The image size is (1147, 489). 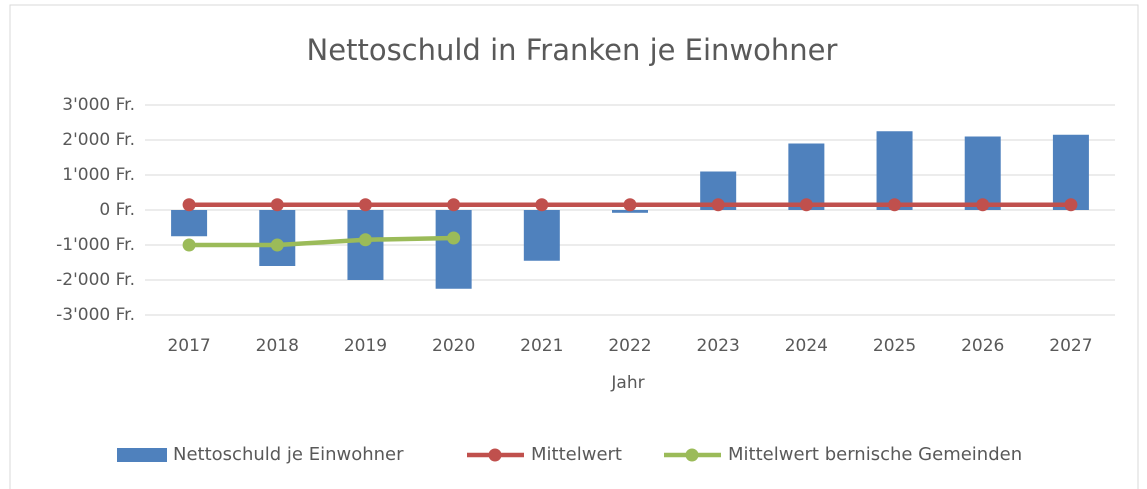 I want to click on y-tick-label: 0 Fr., so click(x=117, y=210).